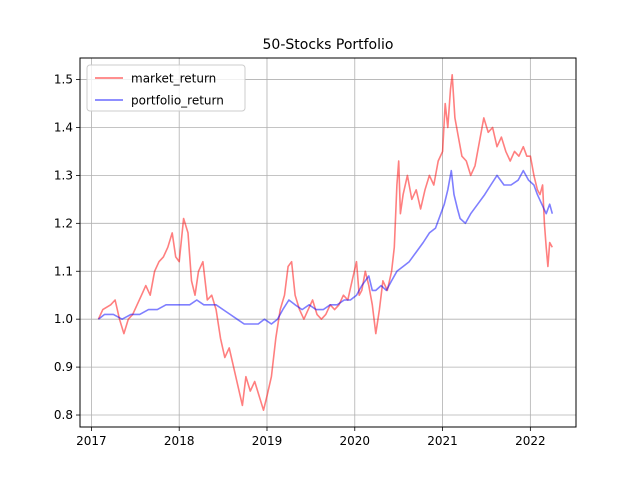  I want to click on y-tick-label: 0.8, so click(63, 415).